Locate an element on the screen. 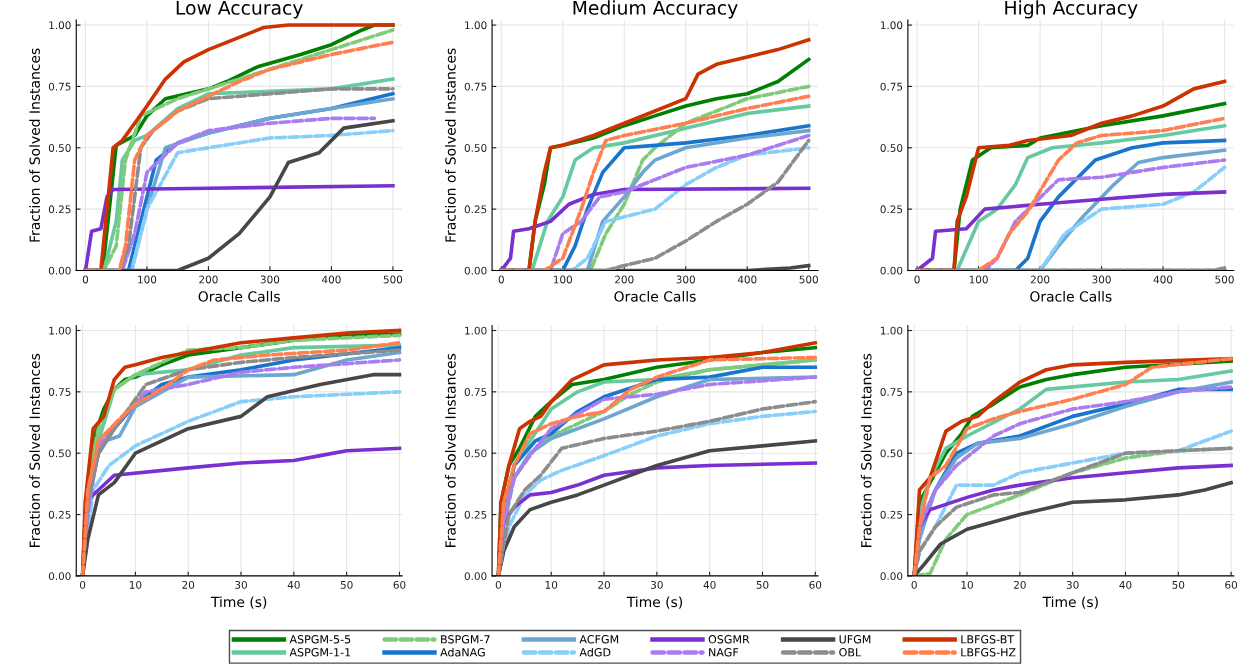 This screenshot has height=672, width=1250. chart-title: High Accuracy is located at coordinates (1071, 9).